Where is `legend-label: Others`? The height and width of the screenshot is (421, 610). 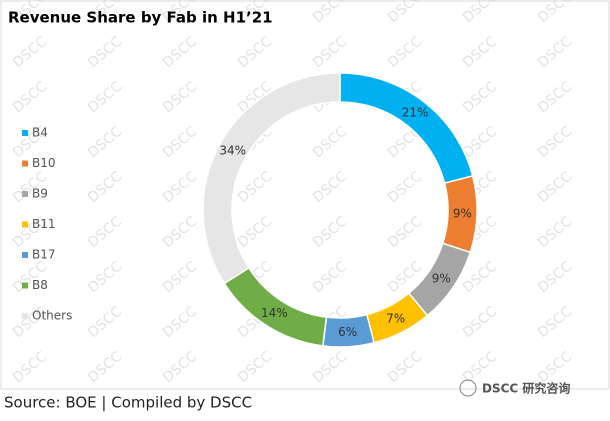
legend-label: Others is located at coordinates (52, 316).